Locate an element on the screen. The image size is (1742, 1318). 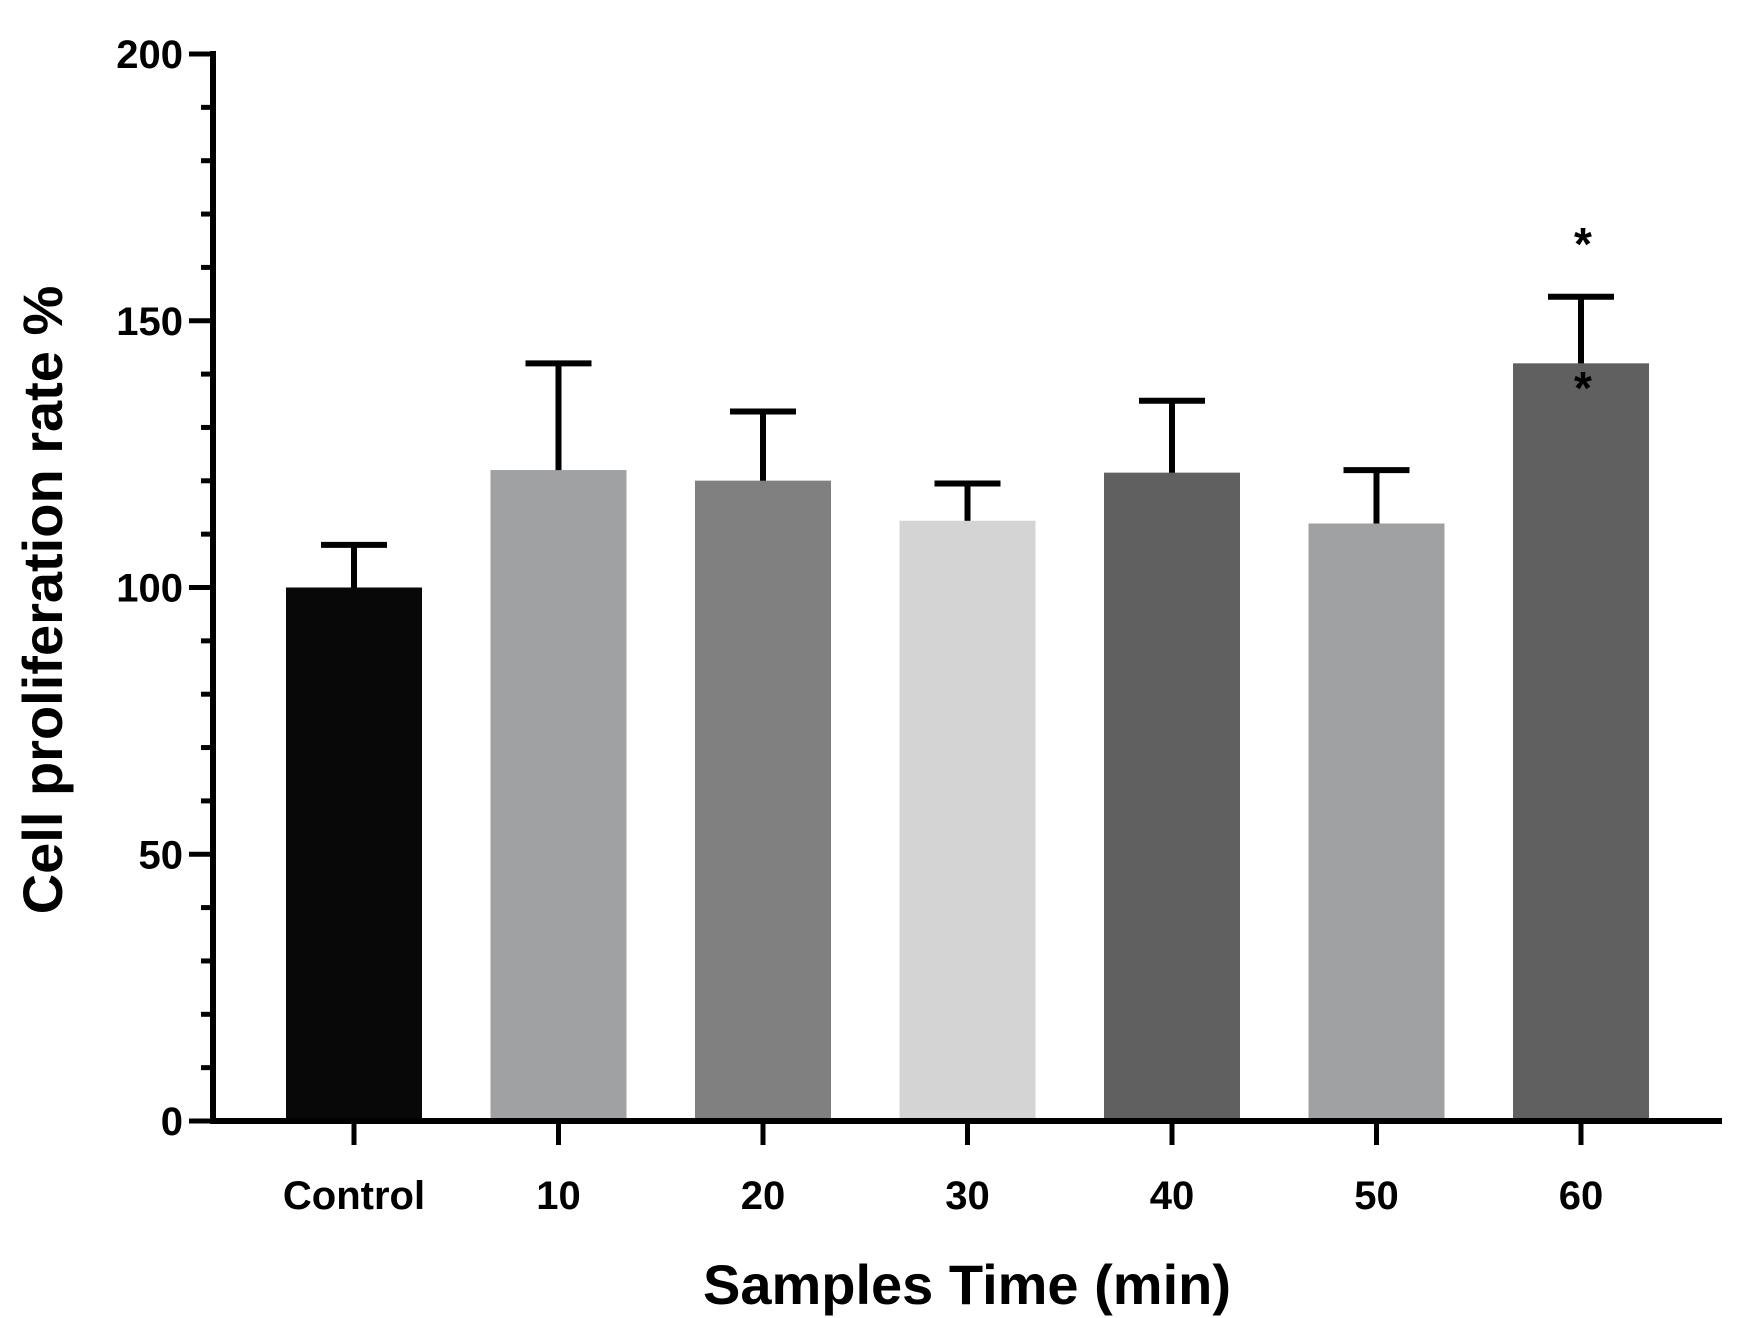
x-tick-label: 20 is located at coordinates (763, 1196).